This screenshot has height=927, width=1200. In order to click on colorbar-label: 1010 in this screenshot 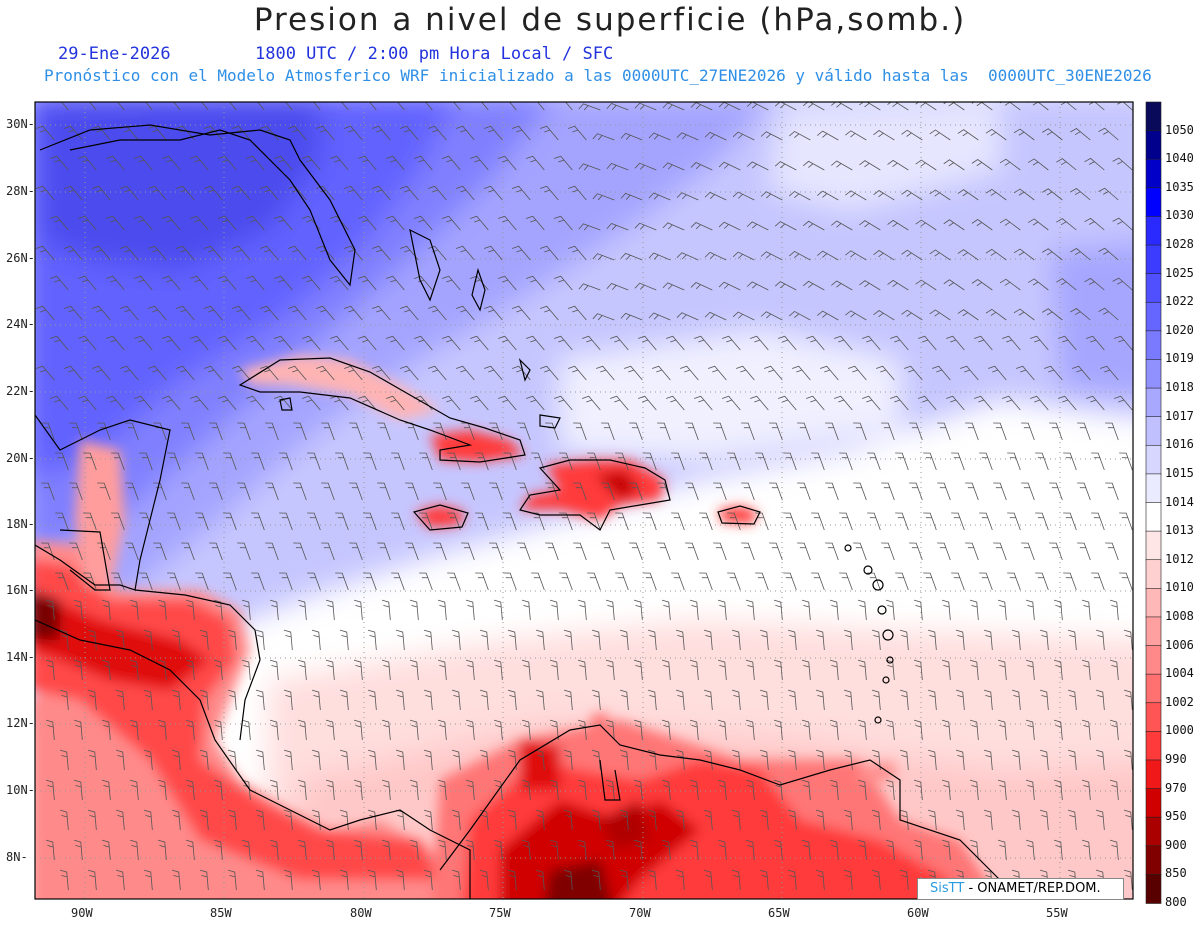, I will do `click(1179, 587)`.